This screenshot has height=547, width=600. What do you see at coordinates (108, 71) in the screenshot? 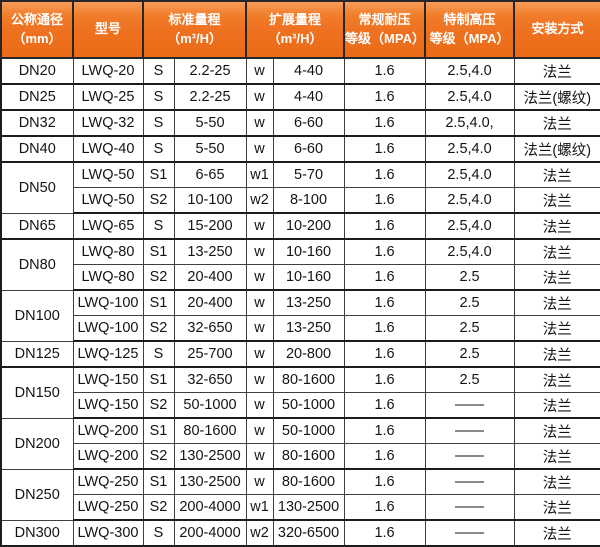
I see `cell-model: LWQ-20` at bounding box center [108, 71].